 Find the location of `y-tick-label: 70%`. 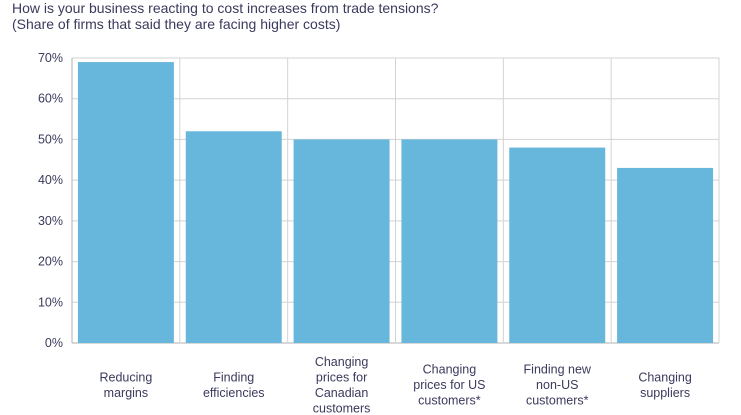

y-tick-label: 70% is located at coordinates (50, 58).